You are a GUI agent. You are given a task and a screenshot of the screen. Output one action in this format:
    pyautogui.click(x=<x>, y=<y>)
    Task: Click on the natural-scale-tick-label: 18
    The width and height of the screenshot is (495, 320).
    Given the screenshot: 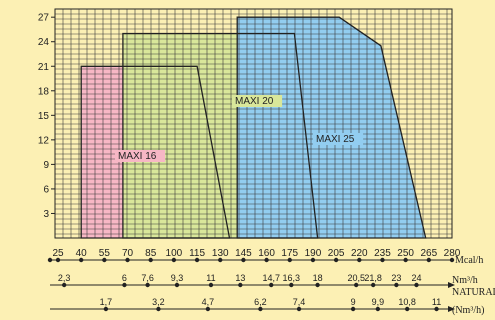 What is the action you would take?
    pyautogui.click(x=318, y=278)
    